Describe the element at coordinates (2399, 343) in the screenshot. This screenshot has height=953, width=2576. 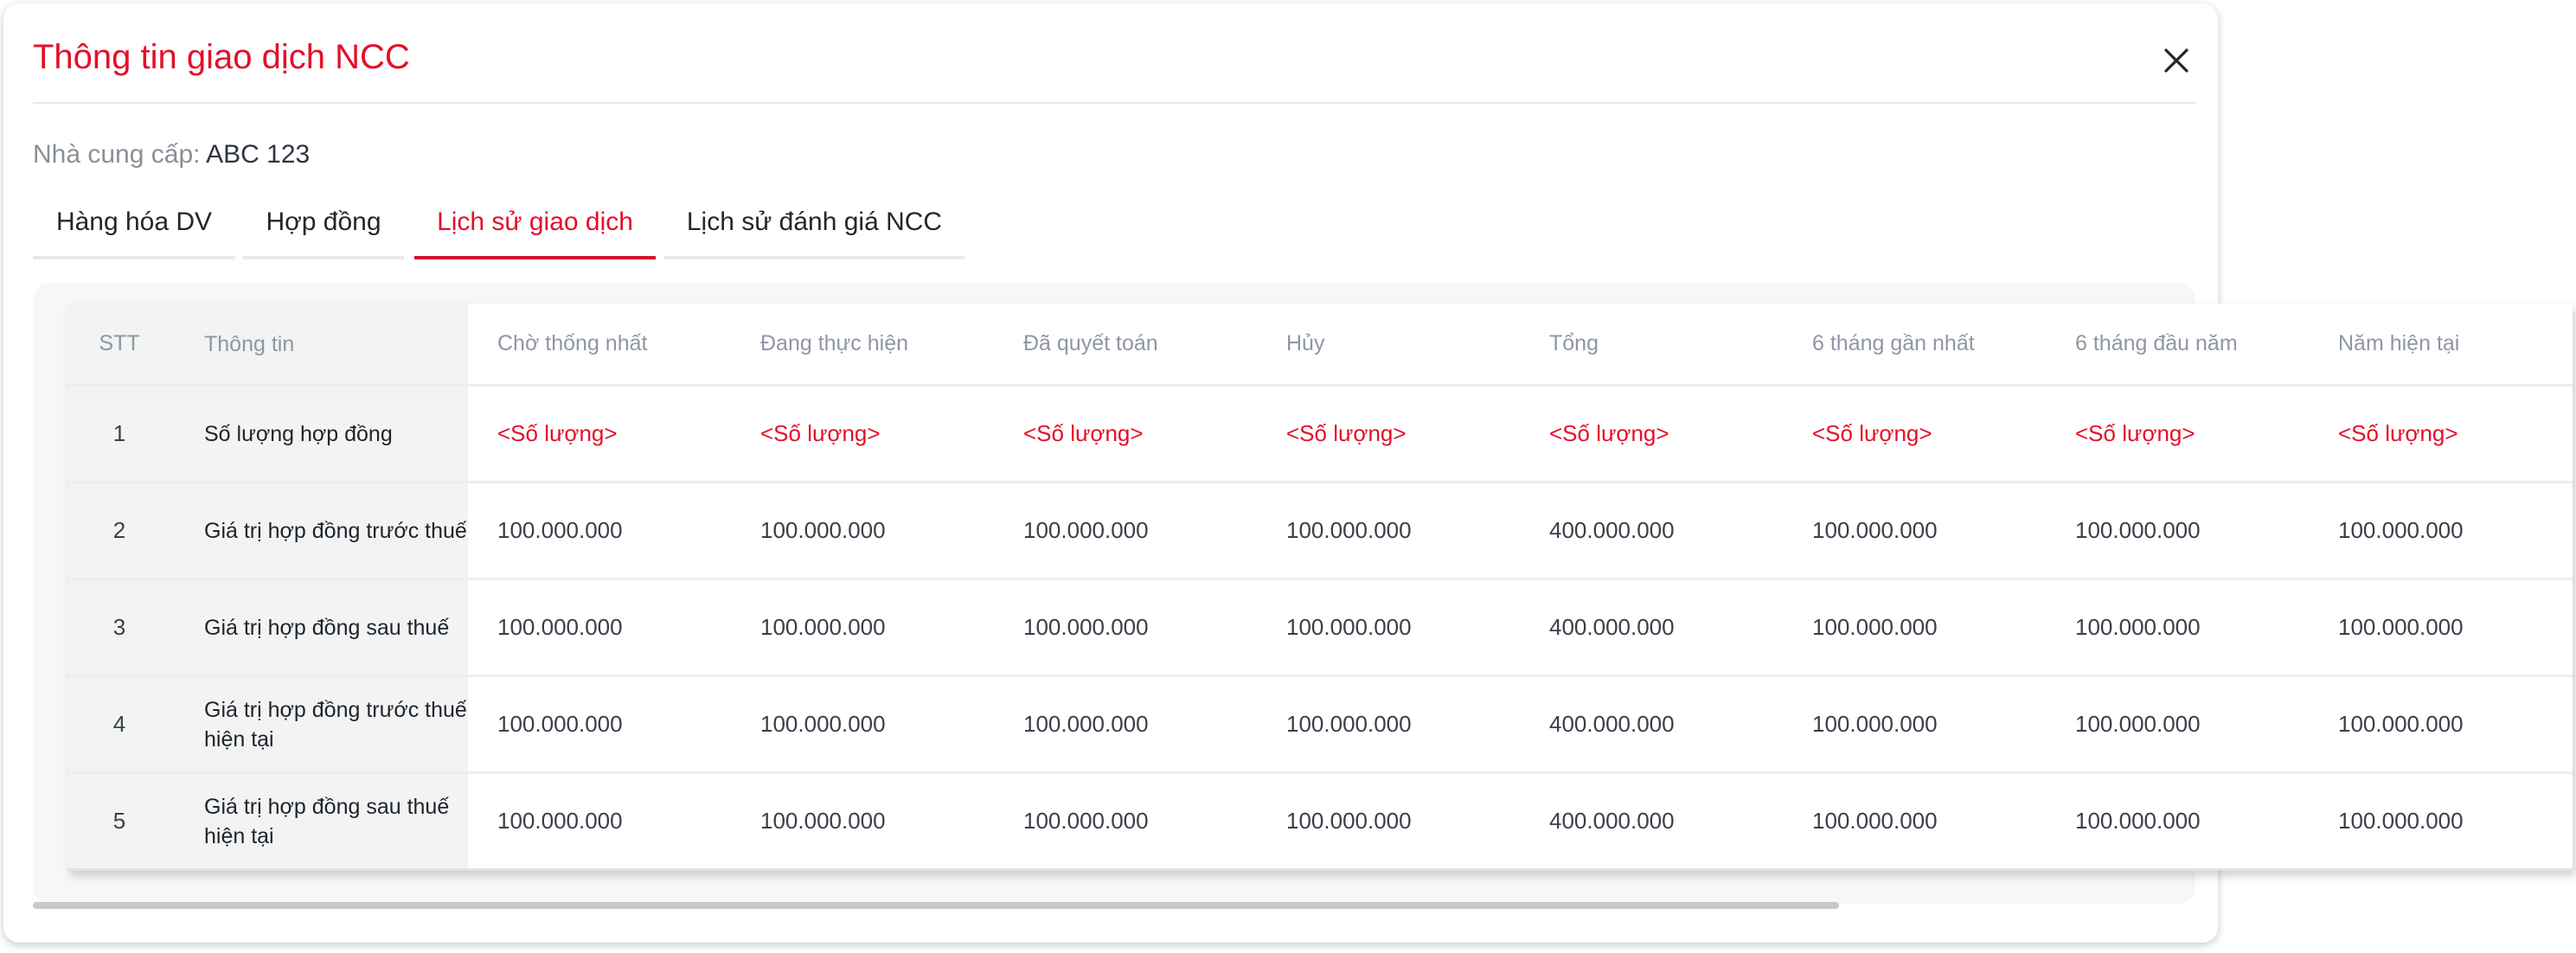
I see `column-header: Năm hiện tại` at that location.